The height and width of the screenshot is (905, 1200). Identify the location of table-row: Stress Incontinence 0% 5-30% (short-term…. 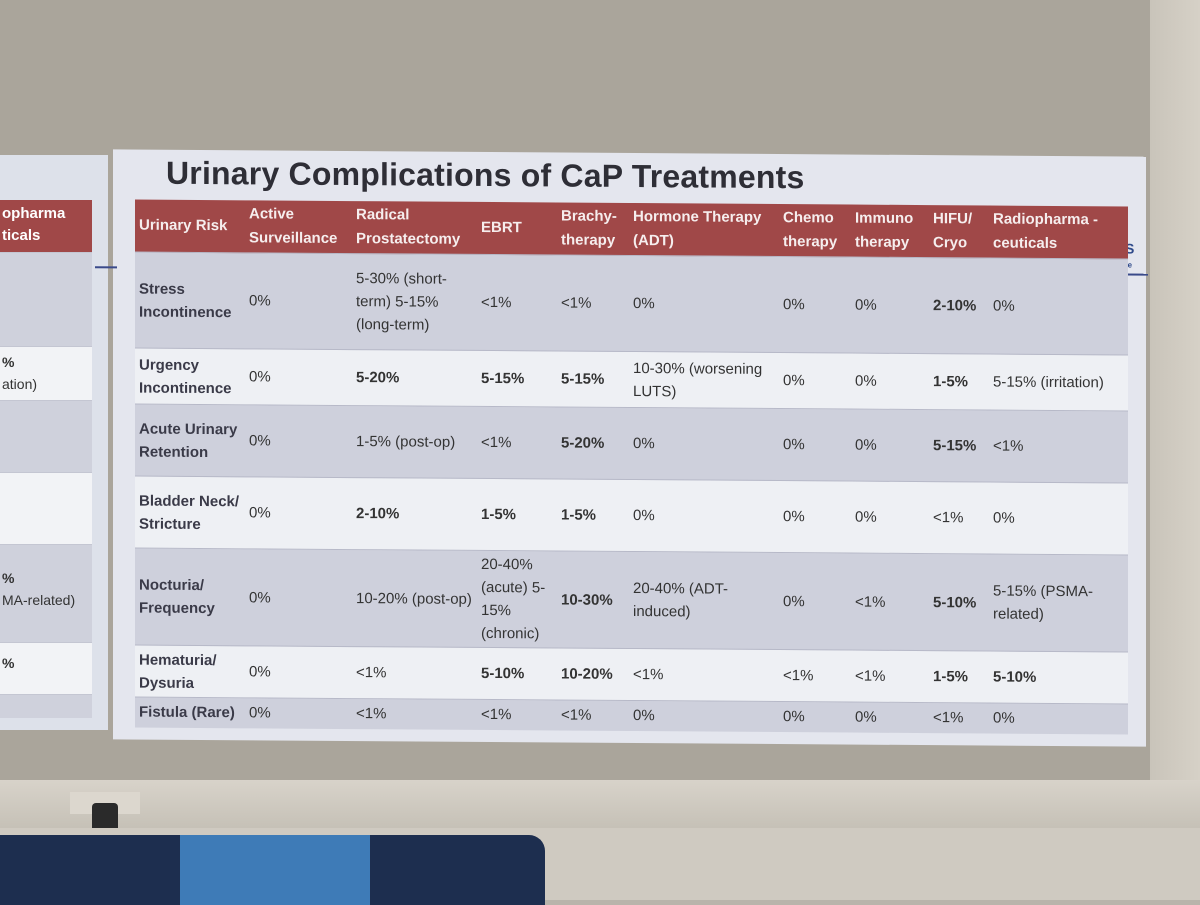
(631, 303).